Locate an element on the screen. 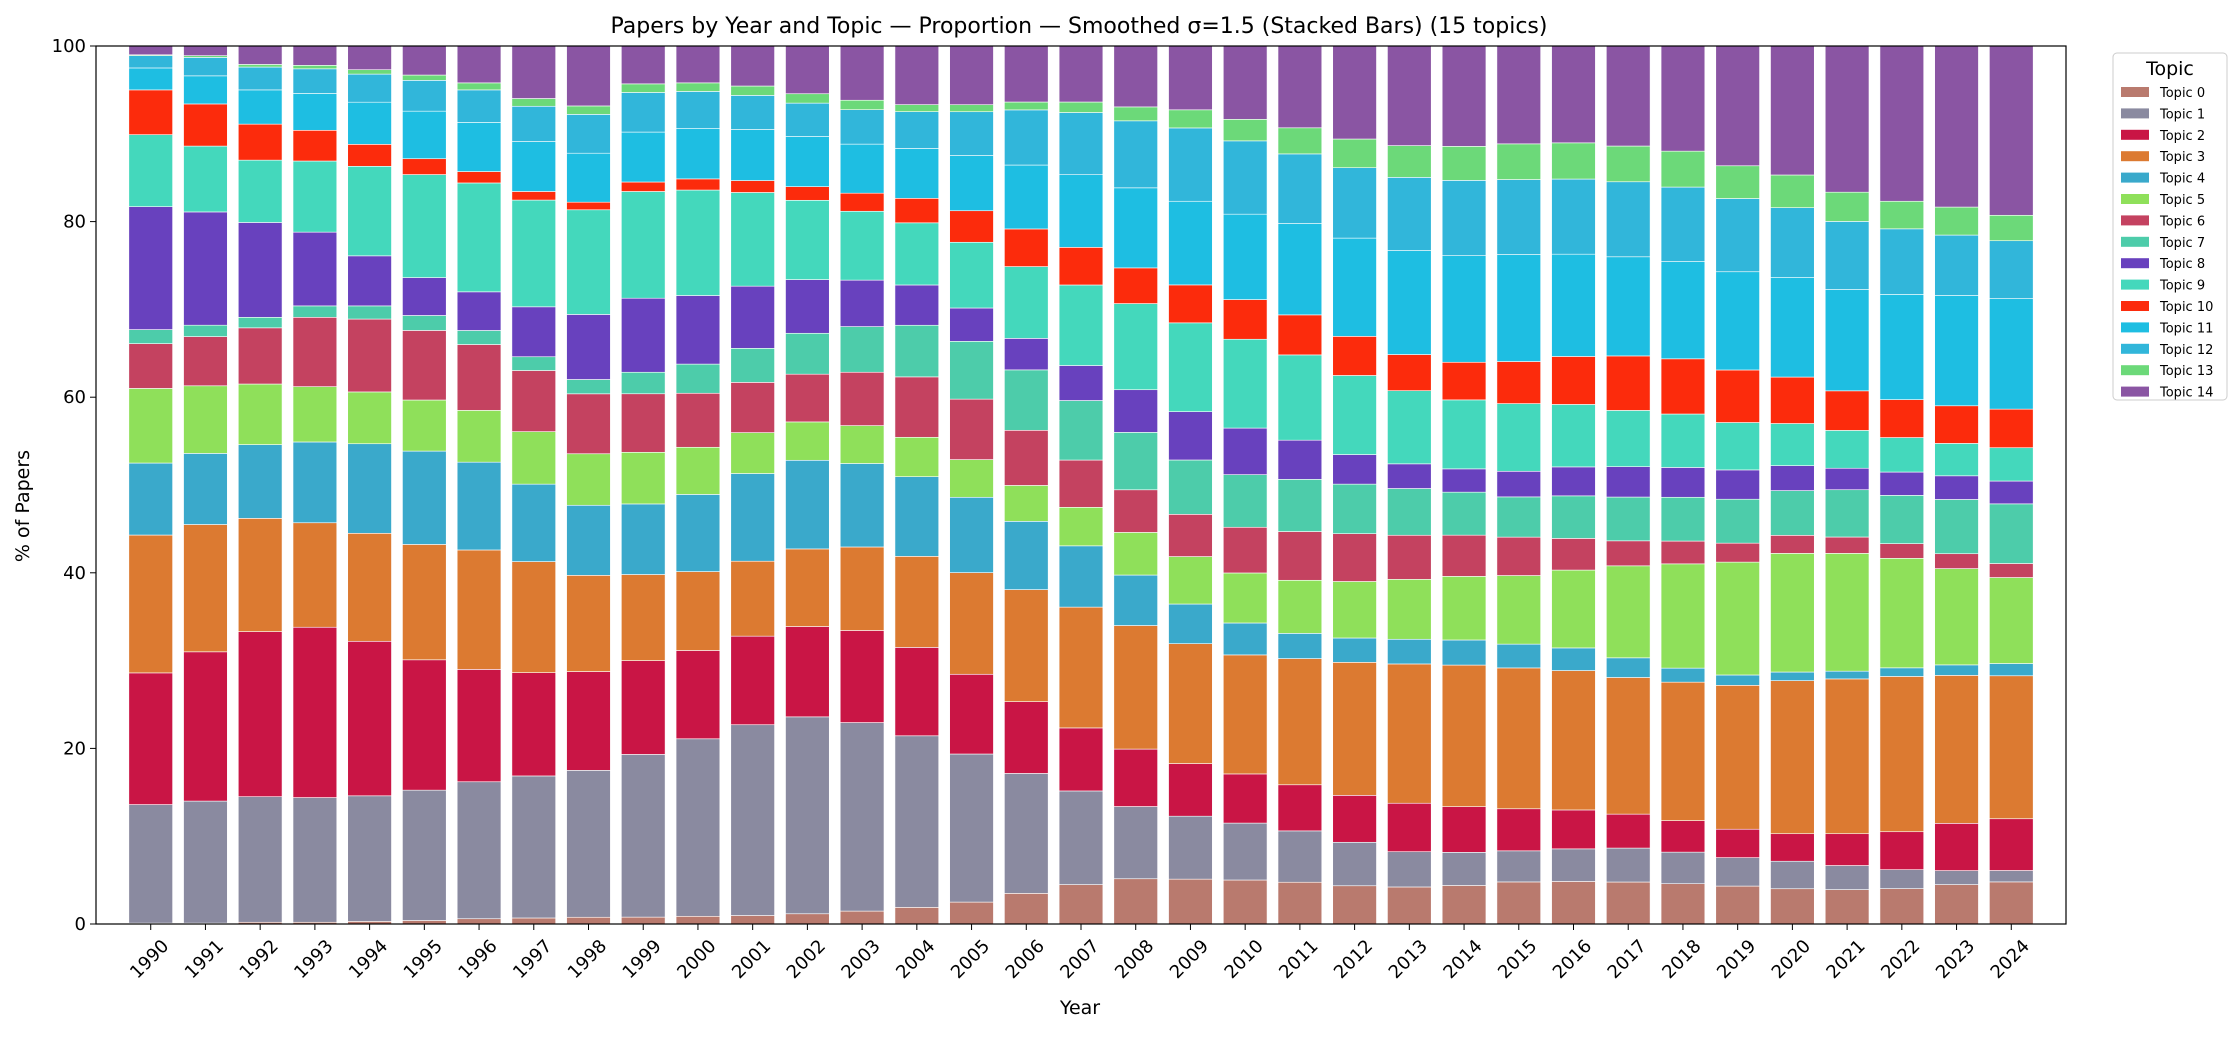  x-tick-label: 2006 is located at coordinates (1025, 959).